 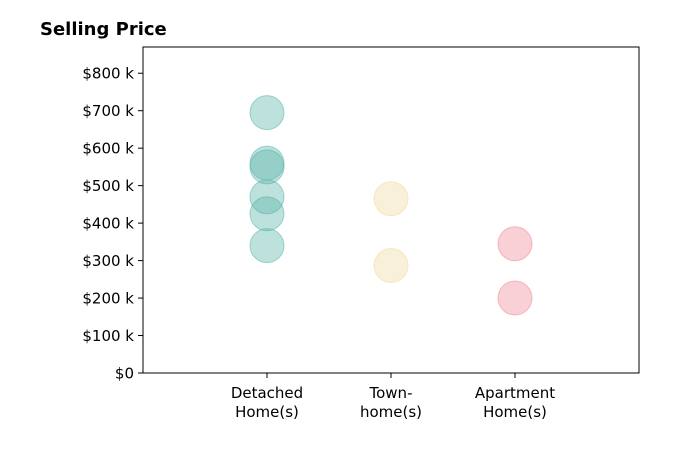 I want to click on chart-title: Selling Price, so click(x=103, y=29).